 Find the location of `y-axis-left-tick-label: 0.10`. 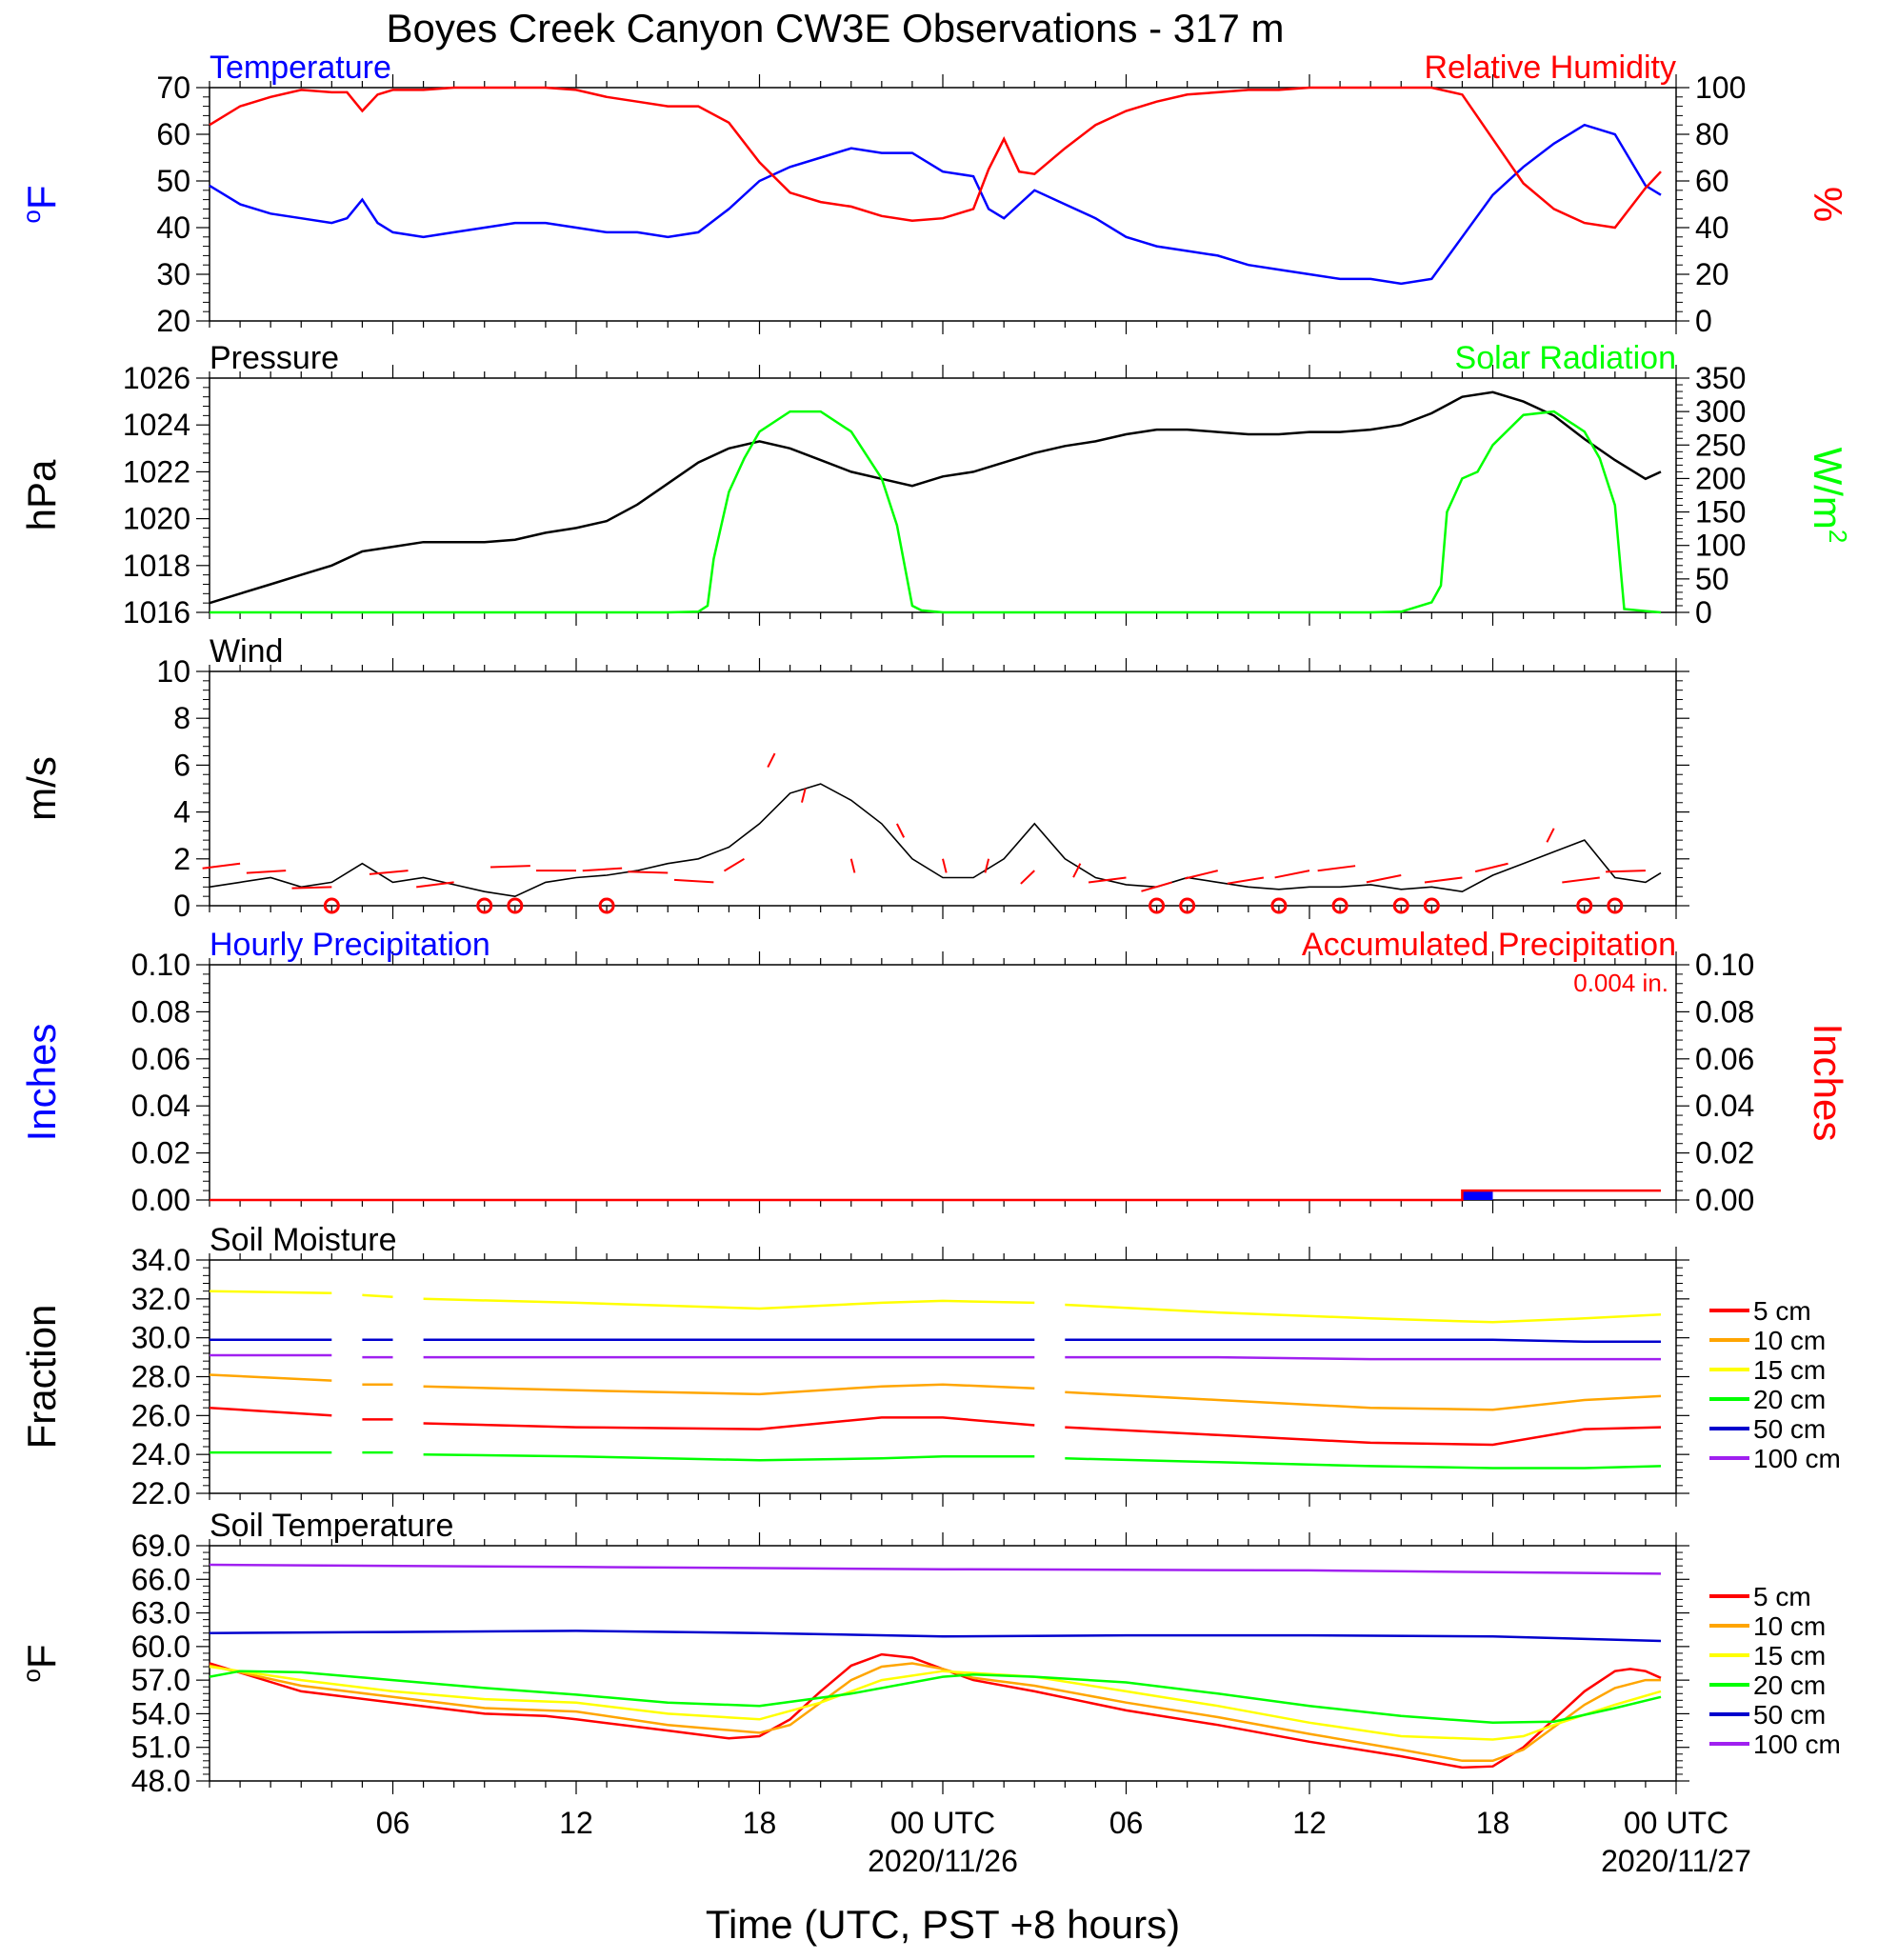

y-axis-left-tick-label: 0.10 is located at coordinates (160, 965).